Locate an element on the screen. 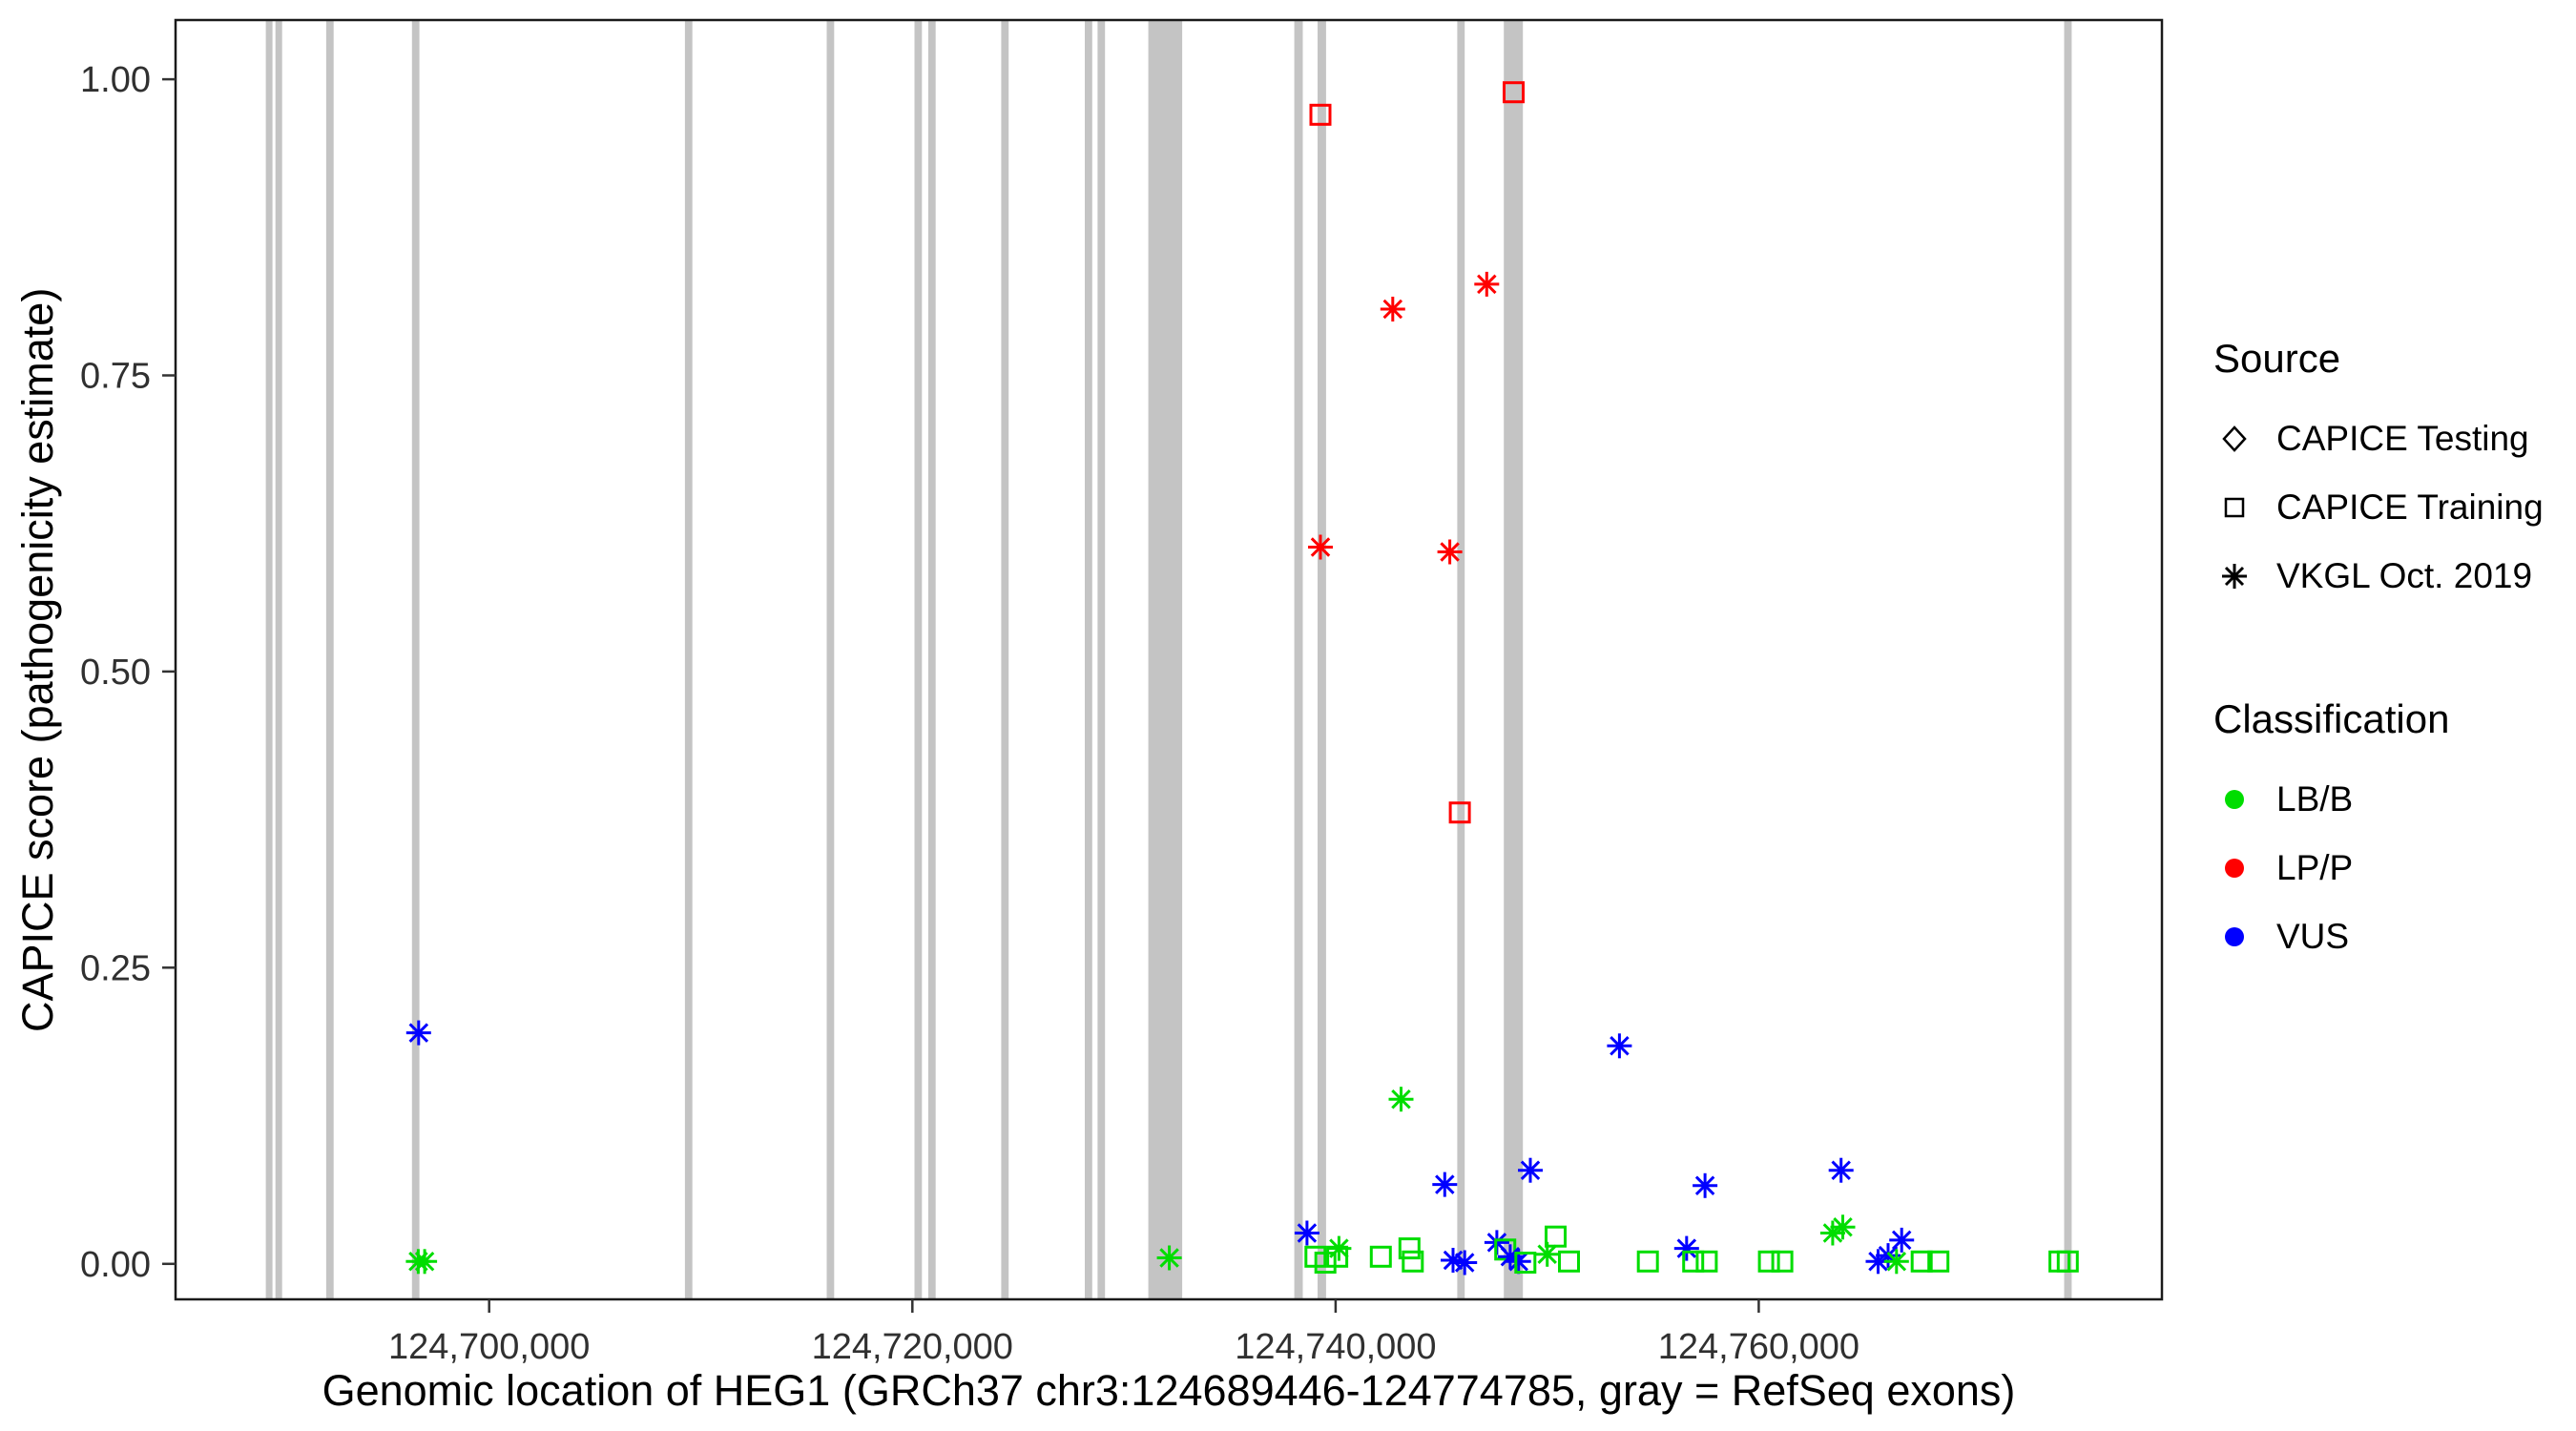 This screenshot has width=2576, height=1431. legend-classification-group: Classification LB/B LP/P is located at coordinates (2378, 833).